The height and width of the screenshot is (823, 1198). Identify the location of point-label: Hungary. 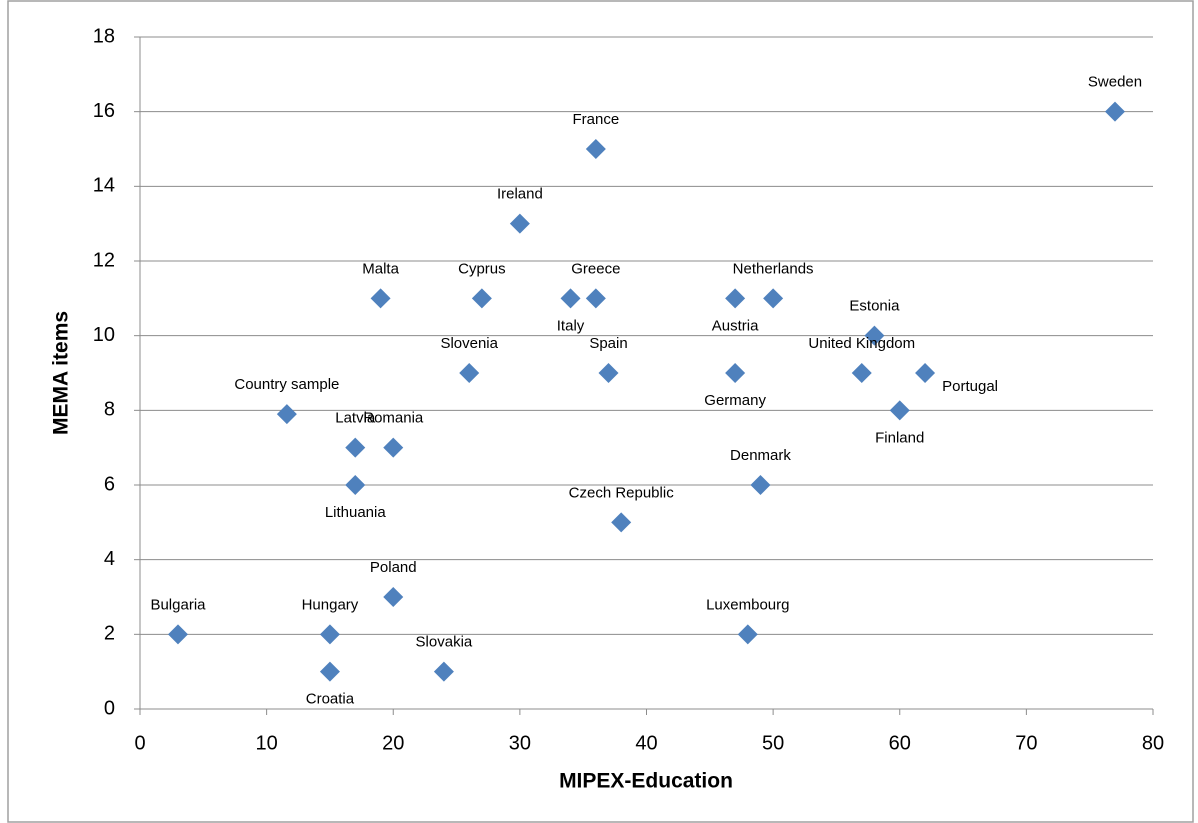
(330, 604).